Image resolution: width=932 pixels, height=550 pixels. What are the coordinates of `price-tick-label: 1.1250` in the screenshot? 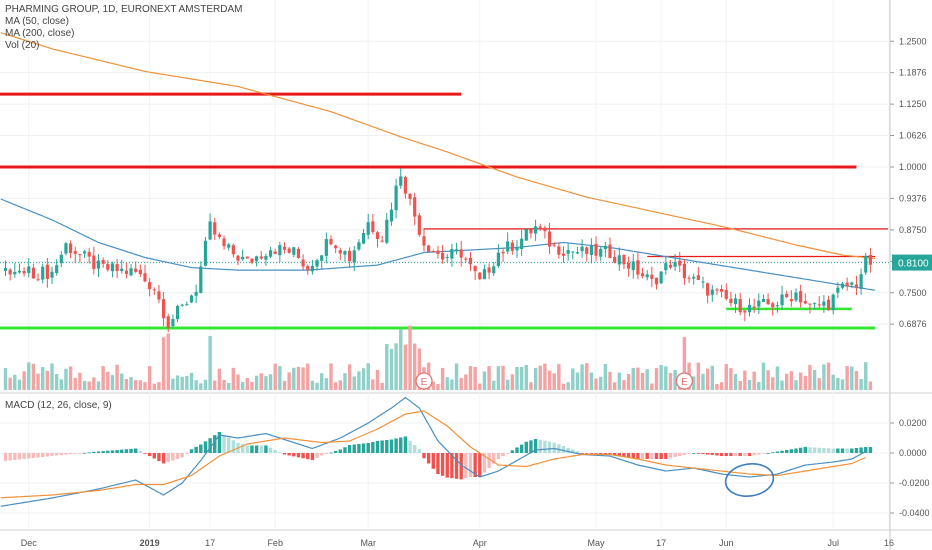 It's located at (913, 104).